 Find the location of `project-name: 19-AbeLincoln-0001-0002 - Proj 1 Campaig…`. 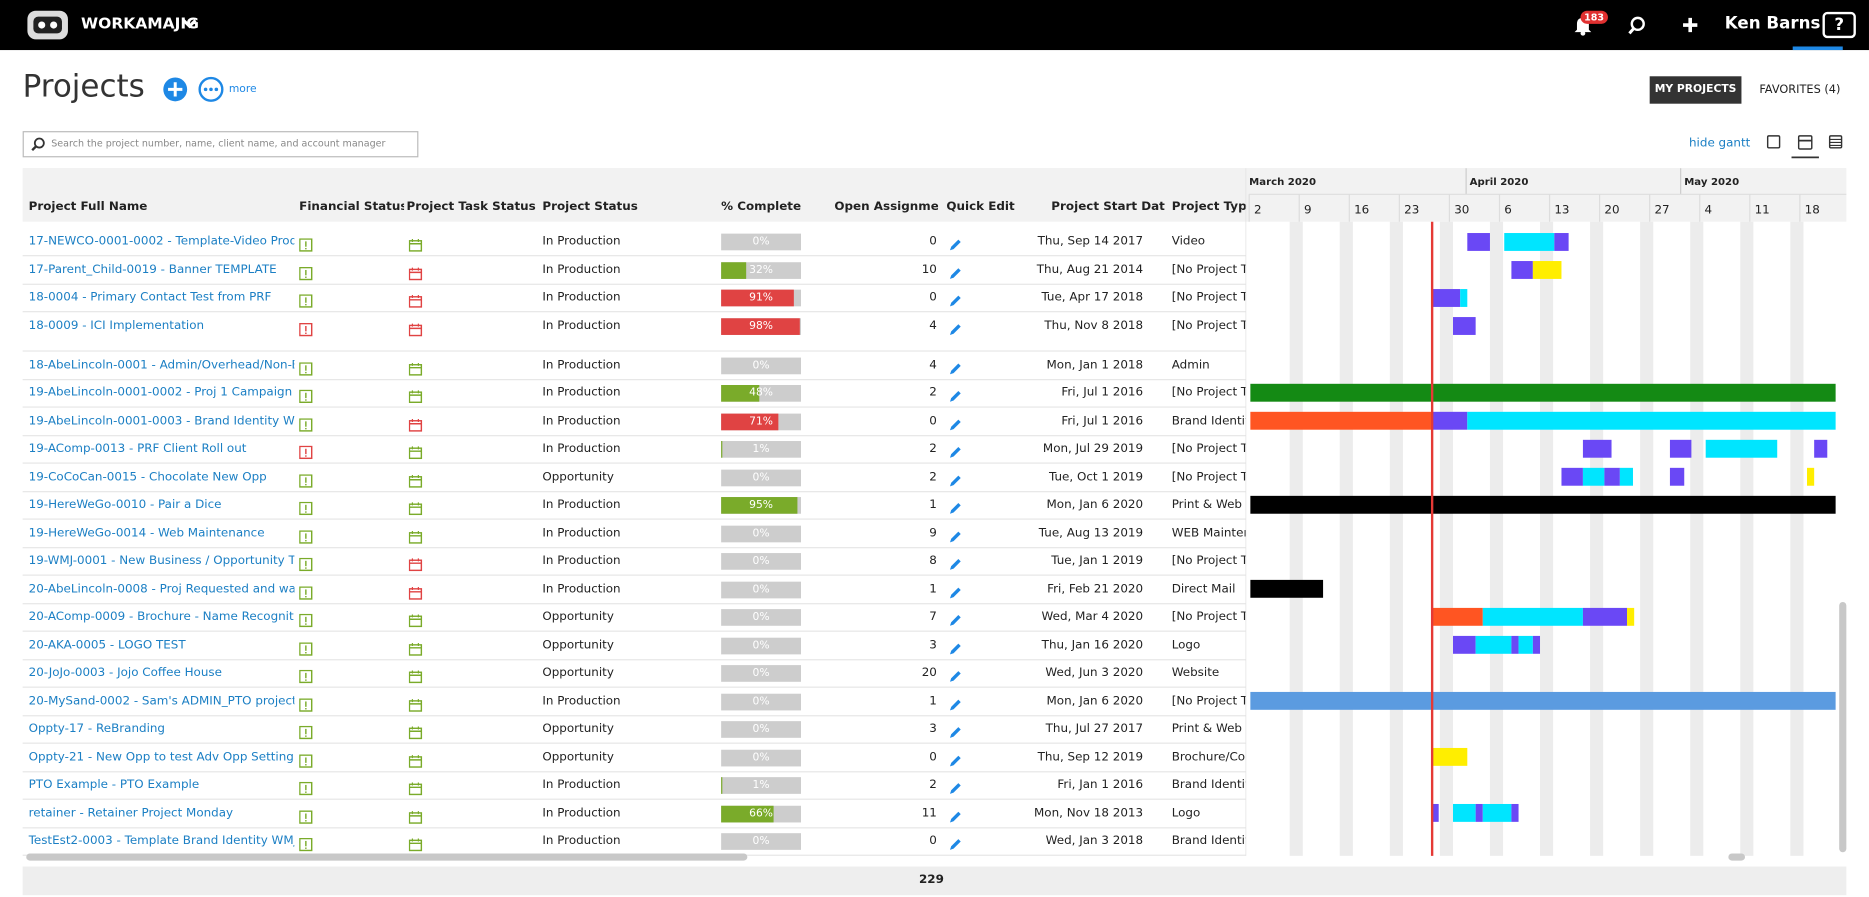

project-name: 19-AbeLincoln-0001-0002 - Proj 1 Campaig… is located at coordinates (161, 393).